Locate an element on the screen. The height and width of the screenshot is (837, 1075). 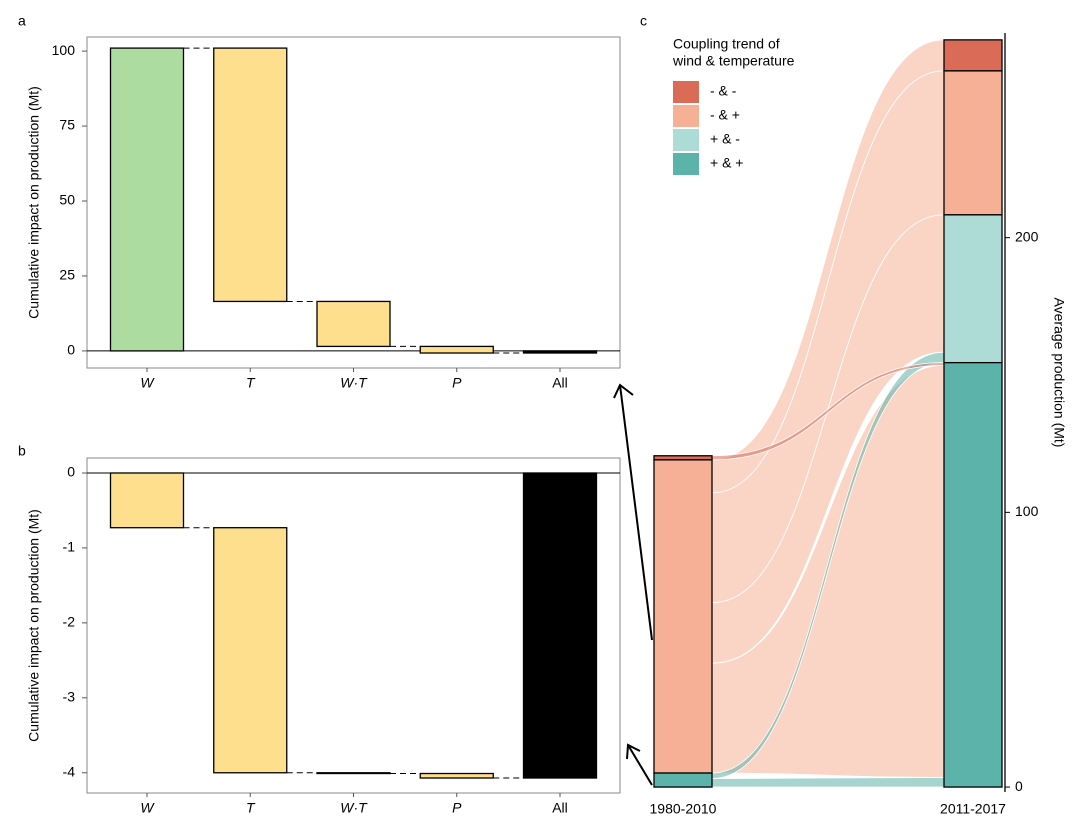
legend-title: Coupling trend of is located at coordinates (726, 44).